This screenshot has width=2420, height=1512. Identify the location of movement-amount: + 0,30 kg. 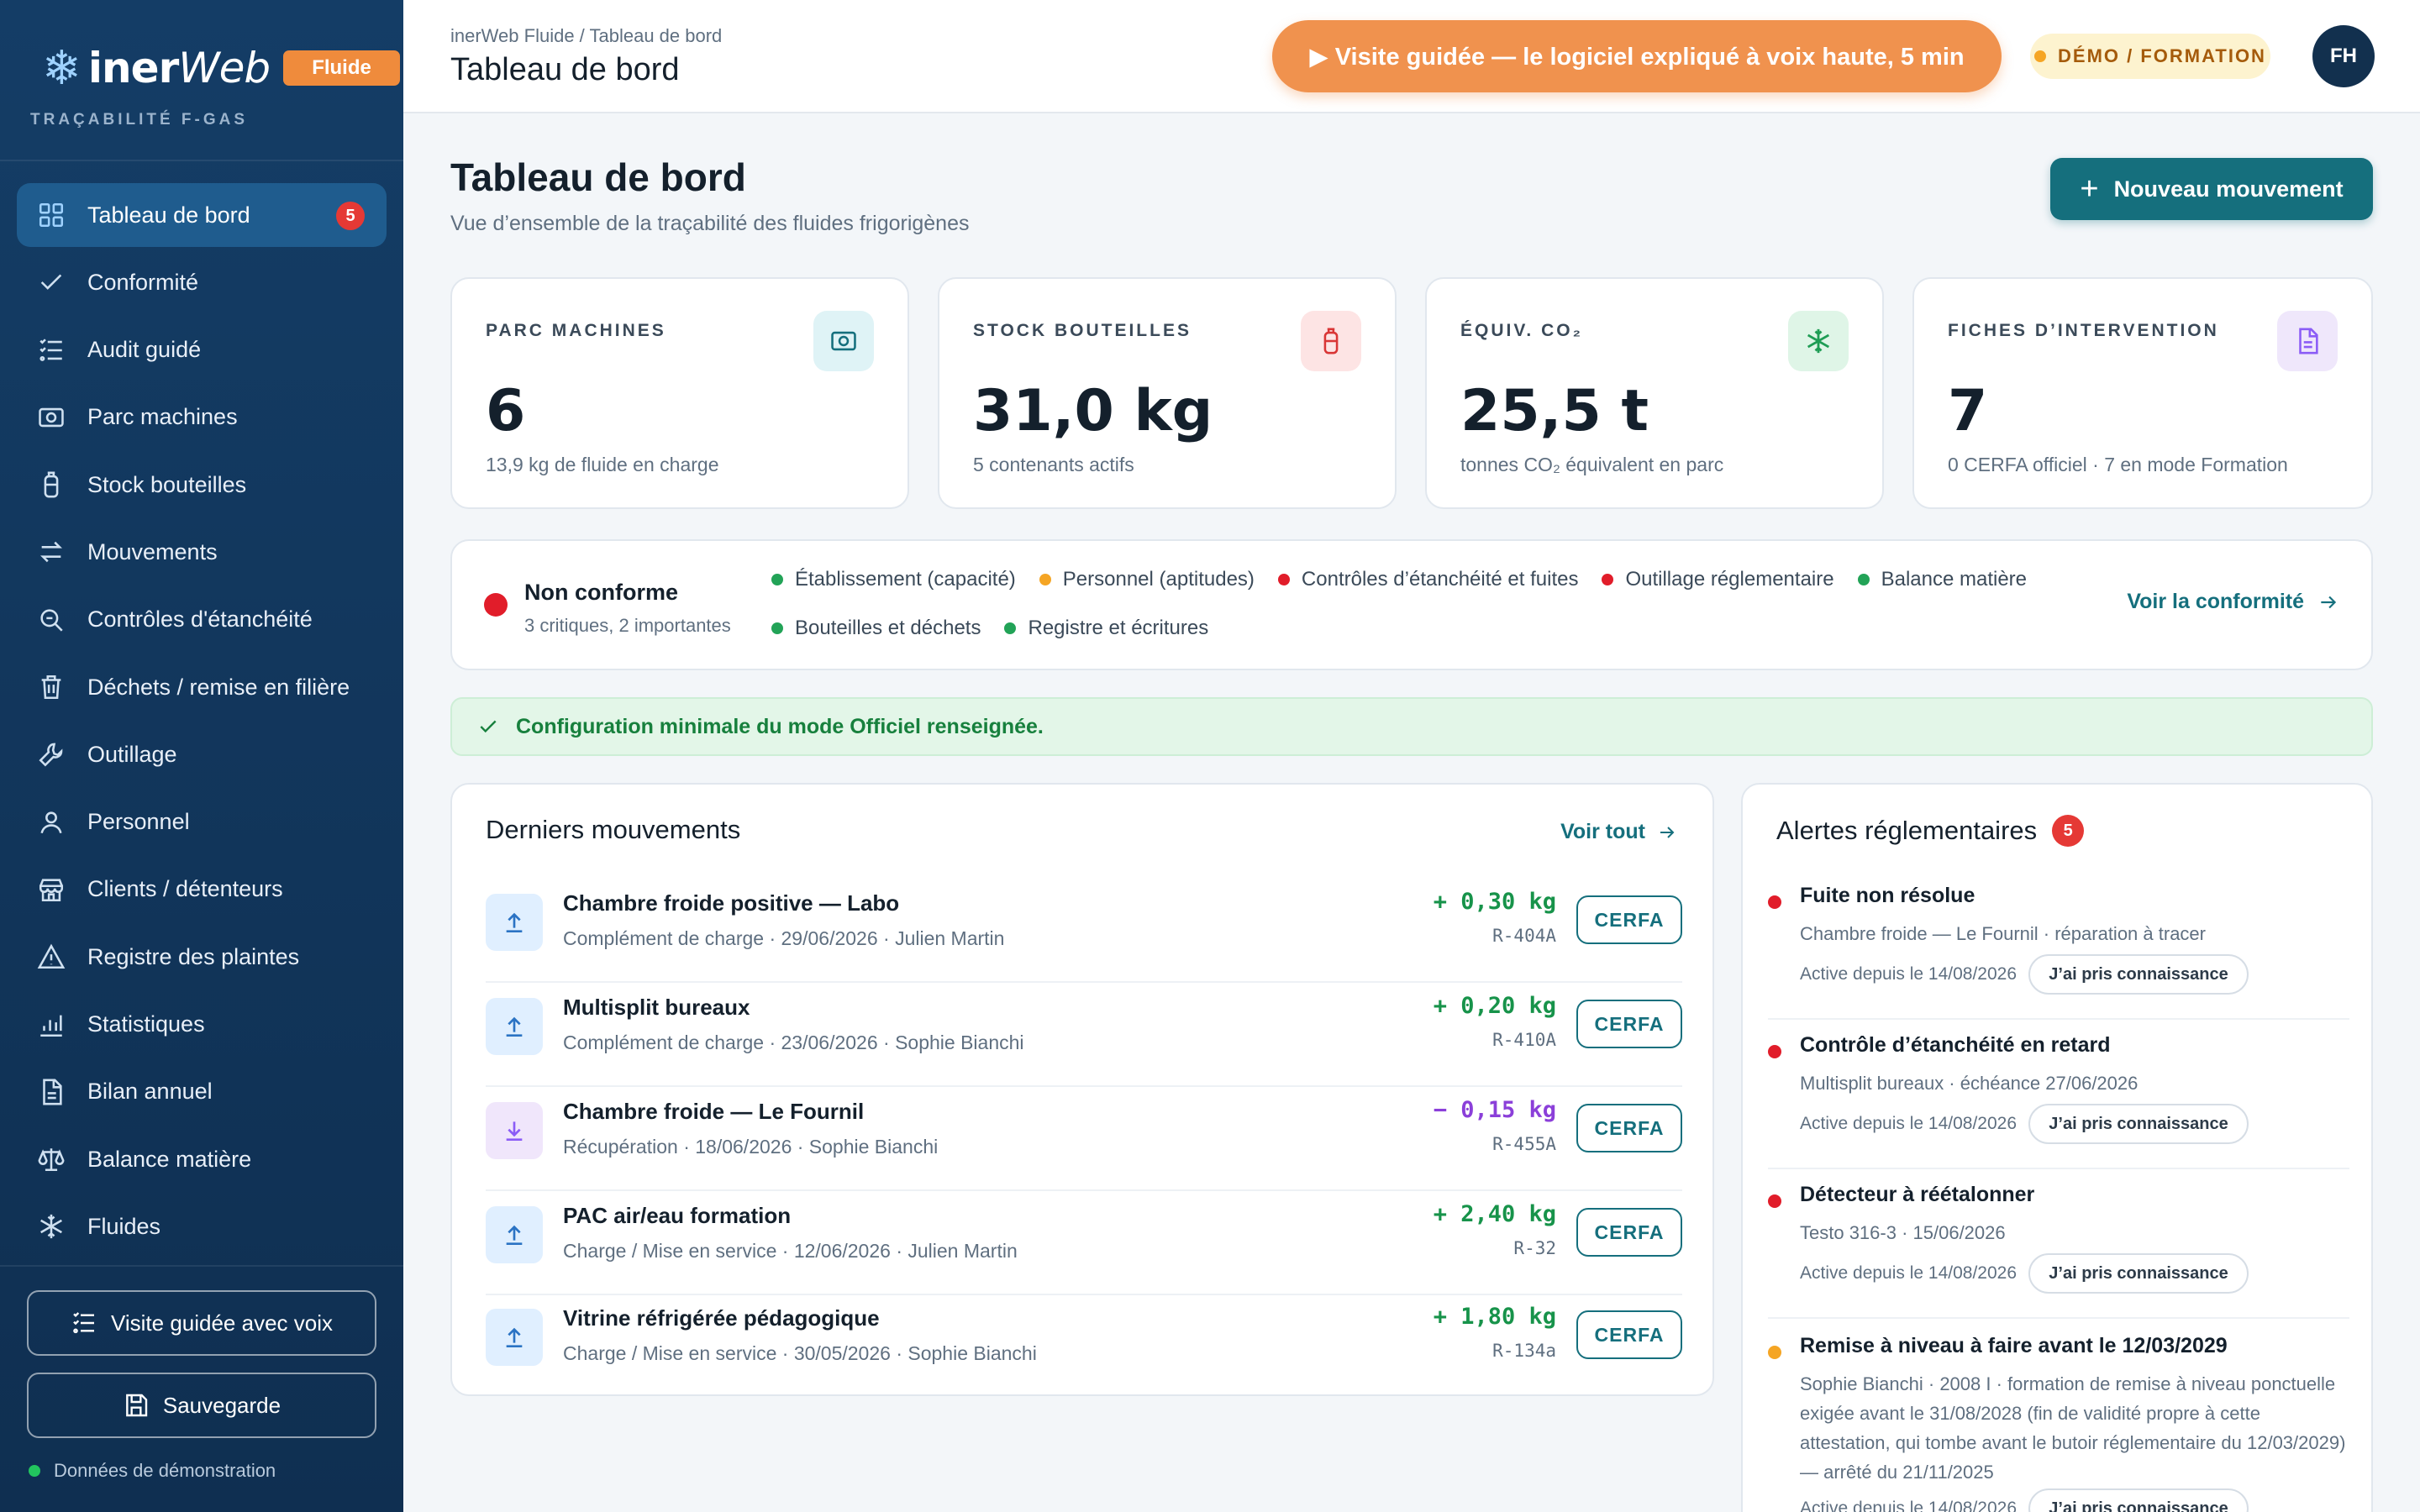
(1495, 902).